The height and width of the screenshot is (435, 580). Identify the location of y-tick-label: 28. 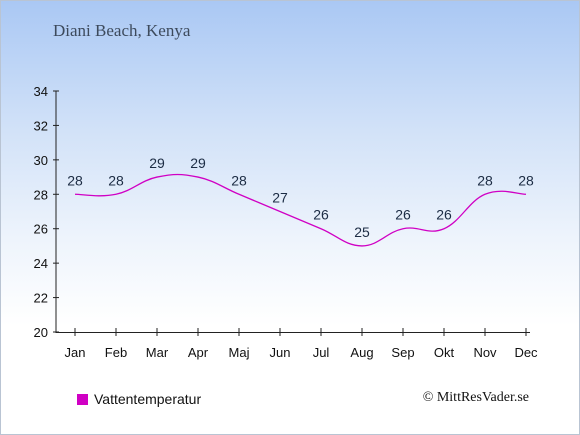
(41, 194).